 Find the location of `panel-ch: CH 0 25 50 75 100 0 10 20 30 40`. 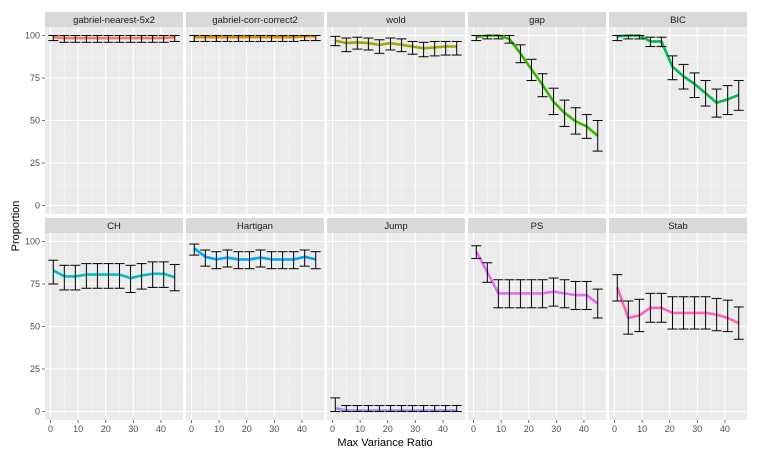

panel-ch: CH 0 25 50 75 100 0 10 20 30 40 is located at coordinates (104, 326).